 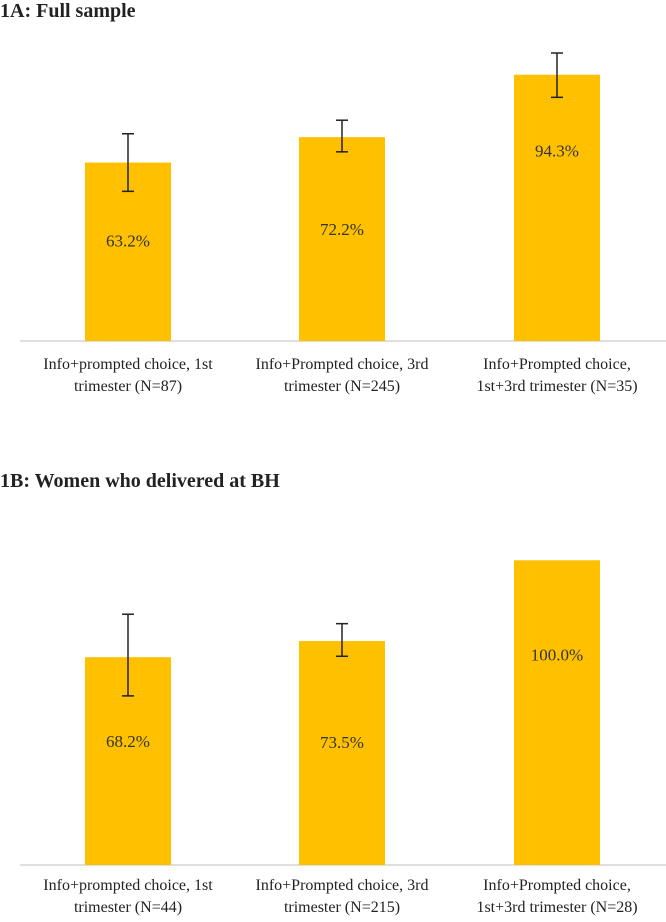 What do you see at coordinates (342, 229) in the screenshot?
I see `data-label-2: 72.2%` at bounding box center [342, 229].